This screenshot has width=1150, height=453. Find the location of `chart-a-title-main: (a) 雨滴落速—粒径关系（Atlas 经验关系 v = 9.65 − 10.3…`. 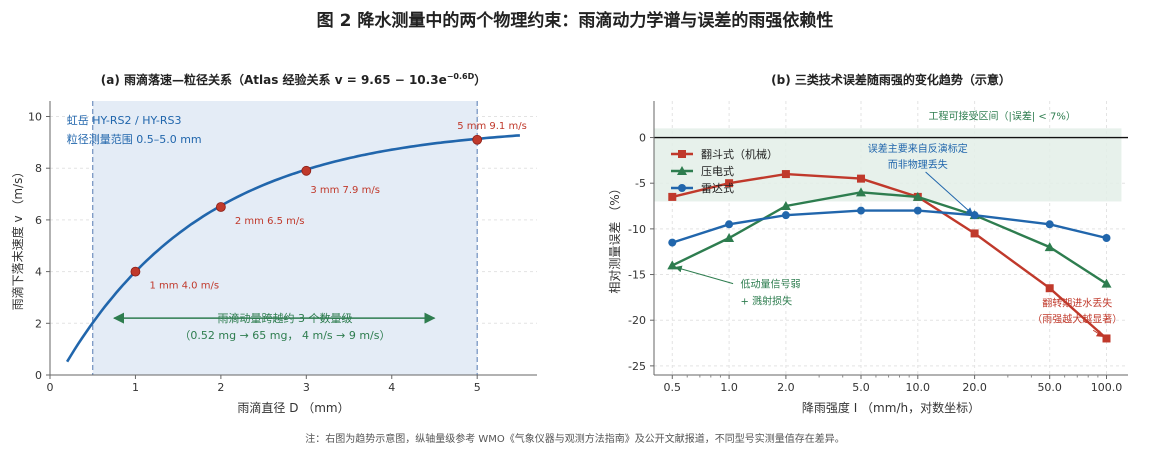

chart-a-title-main: (a) 雨滴落速—粒径关系（Atlas 经验关系 v = 9.65 − 10.3… is located at coordinates (274, 79).